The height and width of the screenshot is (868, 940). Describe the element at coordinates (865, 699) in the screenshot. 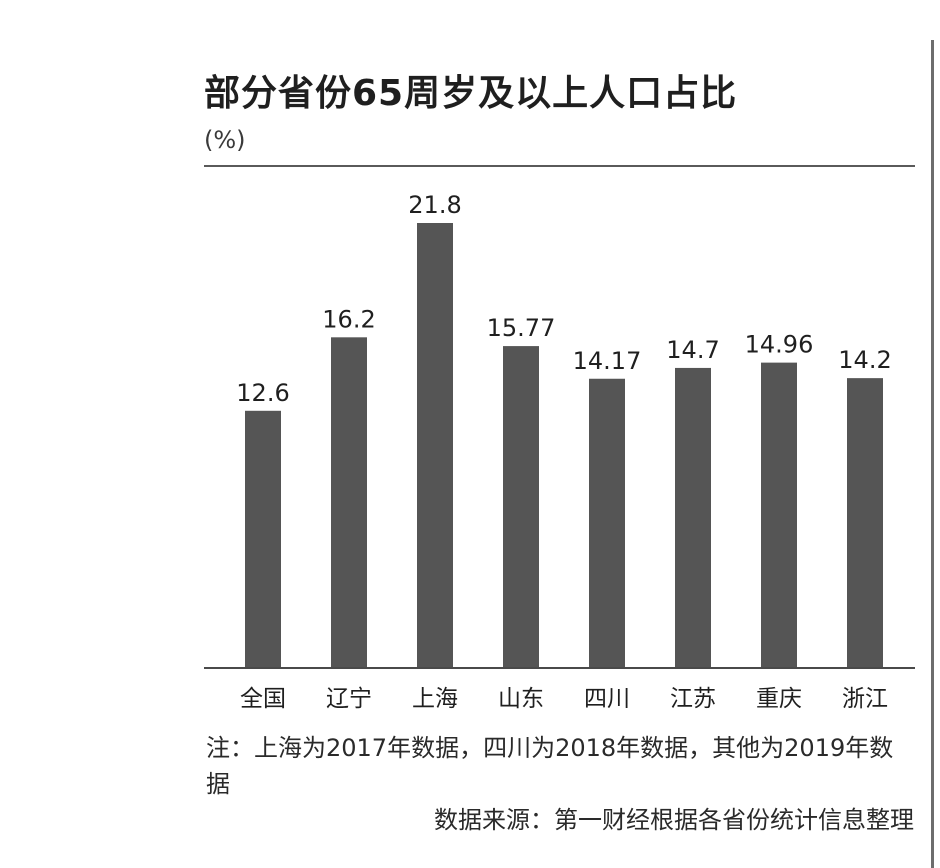

I see `category-label: 浙江` at that location.